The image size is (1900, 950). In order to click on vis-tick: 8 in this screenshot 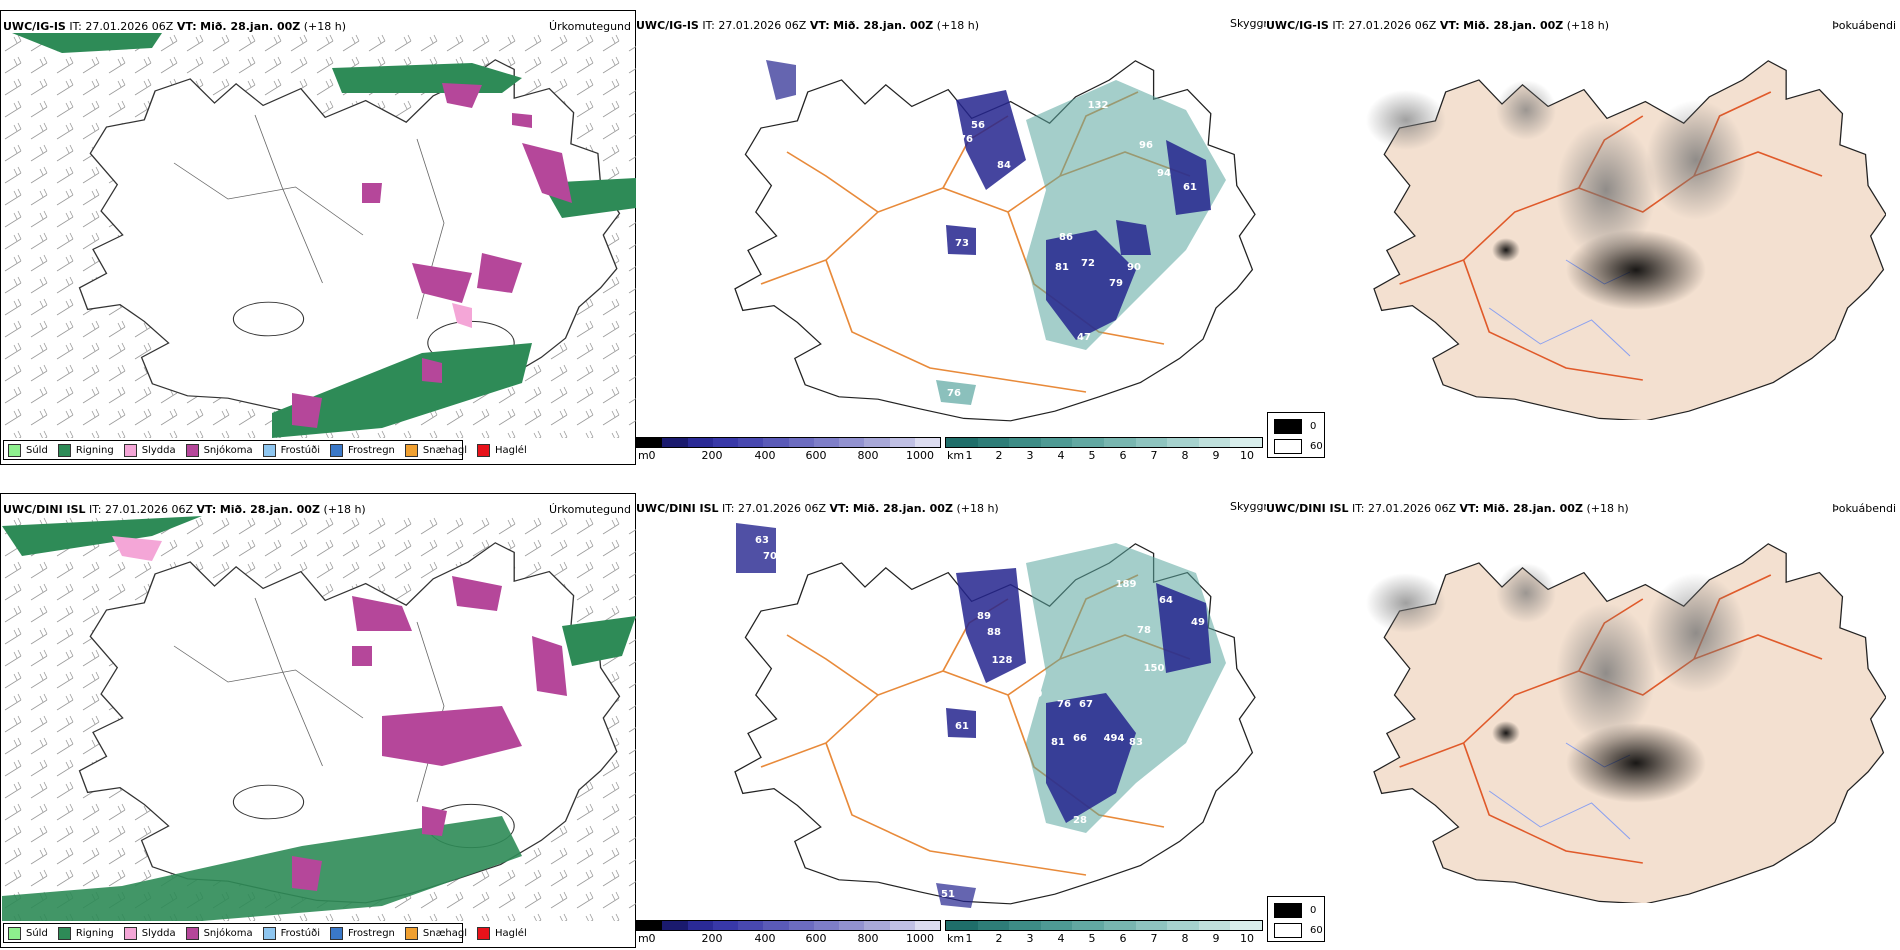, I will do `click(1185, 938)`.